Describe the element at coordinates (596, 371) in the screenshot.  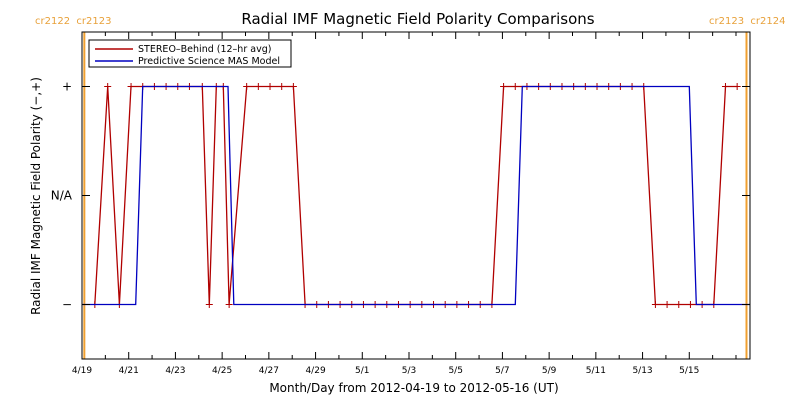
I see `x-tick-label: 5/11` at that location.